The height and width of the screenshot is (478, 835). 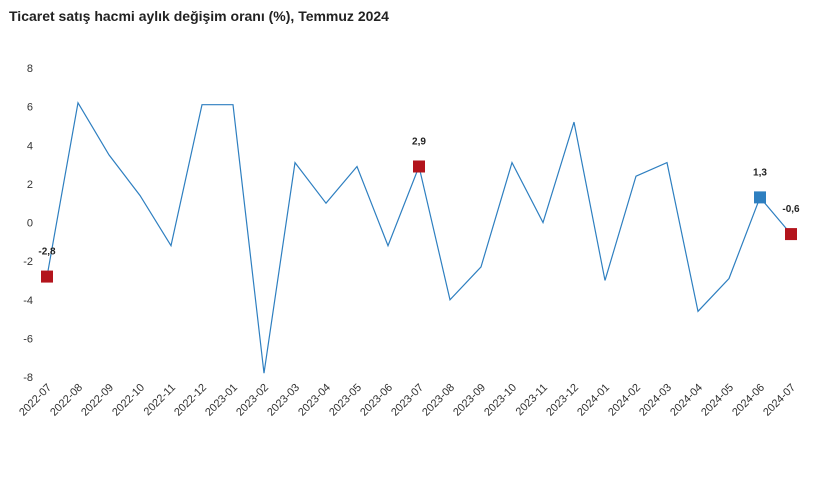 I want to click on data-label: -2,8, so click(x=47, y=252).